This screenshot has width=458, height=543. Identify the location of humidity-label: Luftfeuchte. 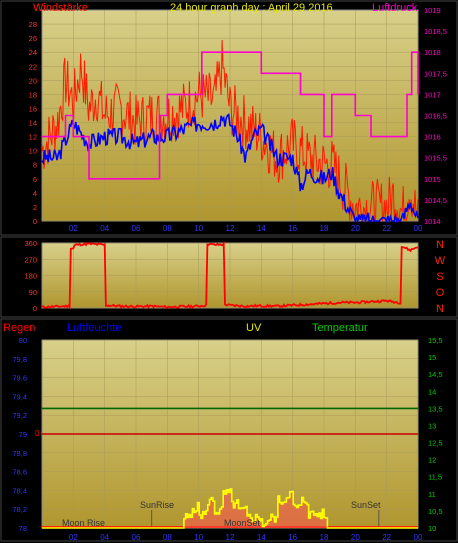
(94, 328).